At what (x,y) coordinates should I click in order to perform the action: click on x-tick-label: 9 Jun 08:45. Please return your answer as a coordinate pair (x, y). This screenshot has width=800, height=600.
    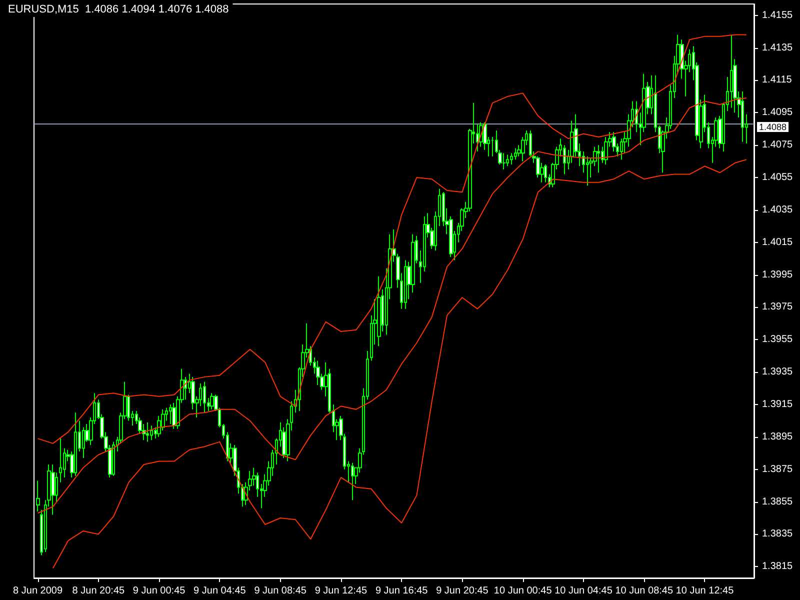
    Looking at the image, I should click on (280, 591).